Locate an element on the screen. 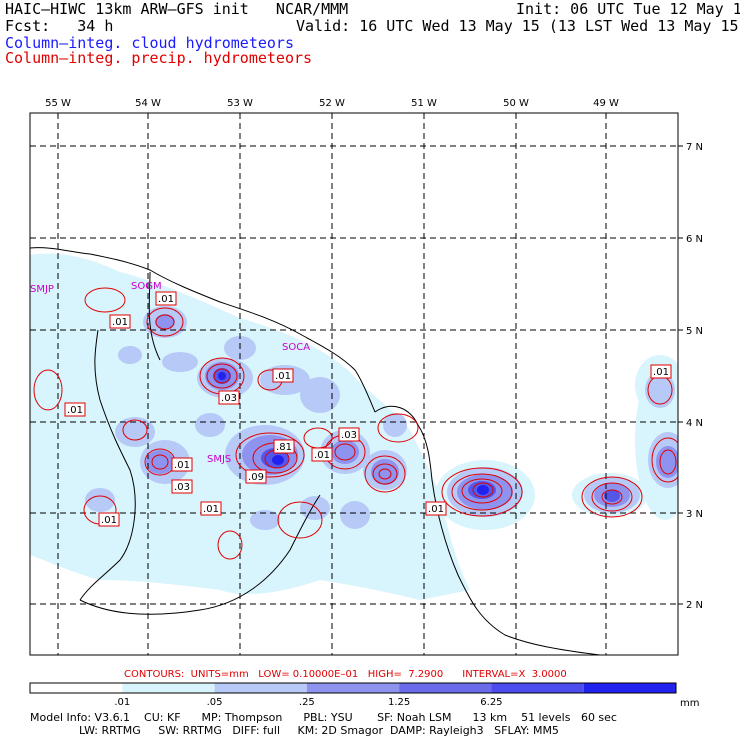 The width and height of the screenshot is (740, 740). init-time: Init: 06 UTC Tue 12 May 15 is located at coordinates (628, 9).